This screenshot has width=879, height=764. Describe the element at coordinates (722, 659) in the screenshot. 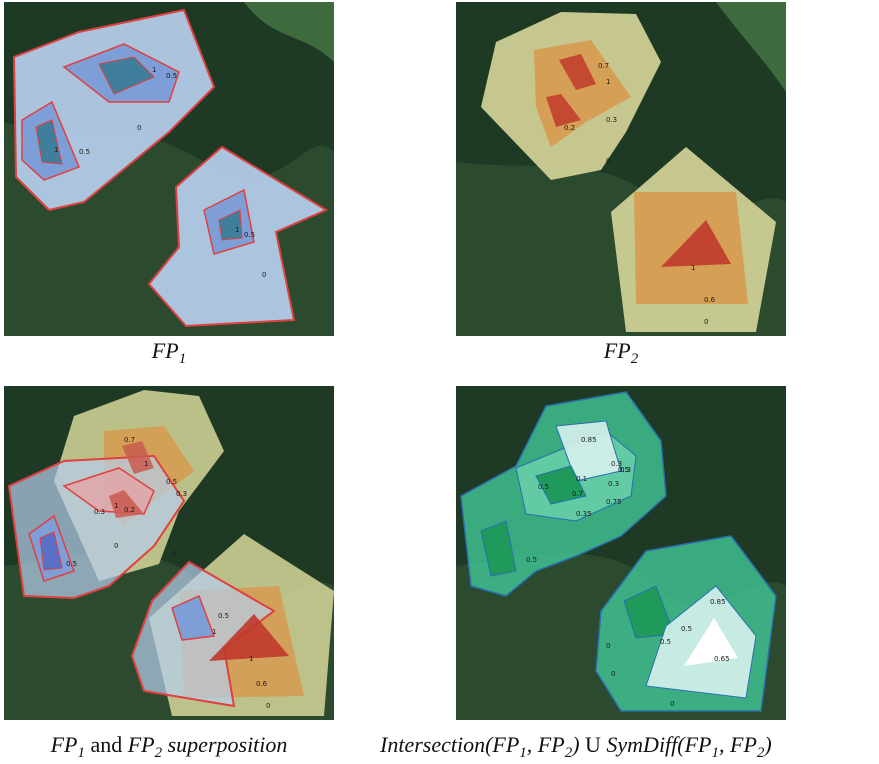

I see `combined-contour-label: 0.65` at that location.